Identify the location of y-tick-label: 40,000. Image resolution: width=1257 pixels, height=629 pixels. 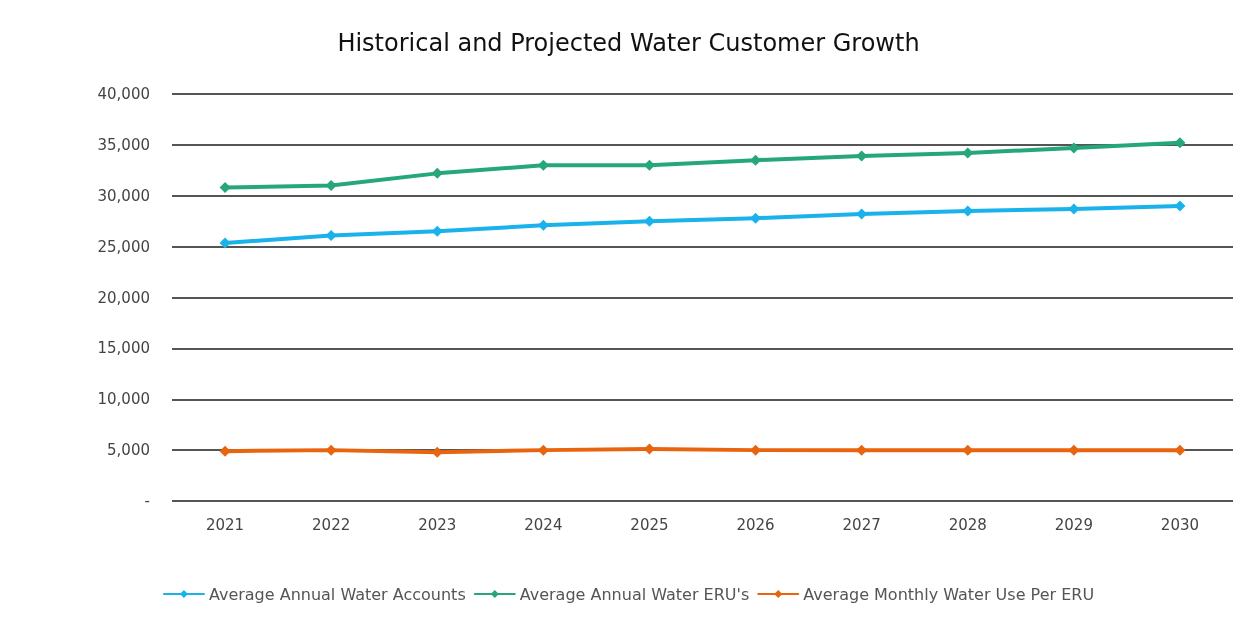
(123, 94).